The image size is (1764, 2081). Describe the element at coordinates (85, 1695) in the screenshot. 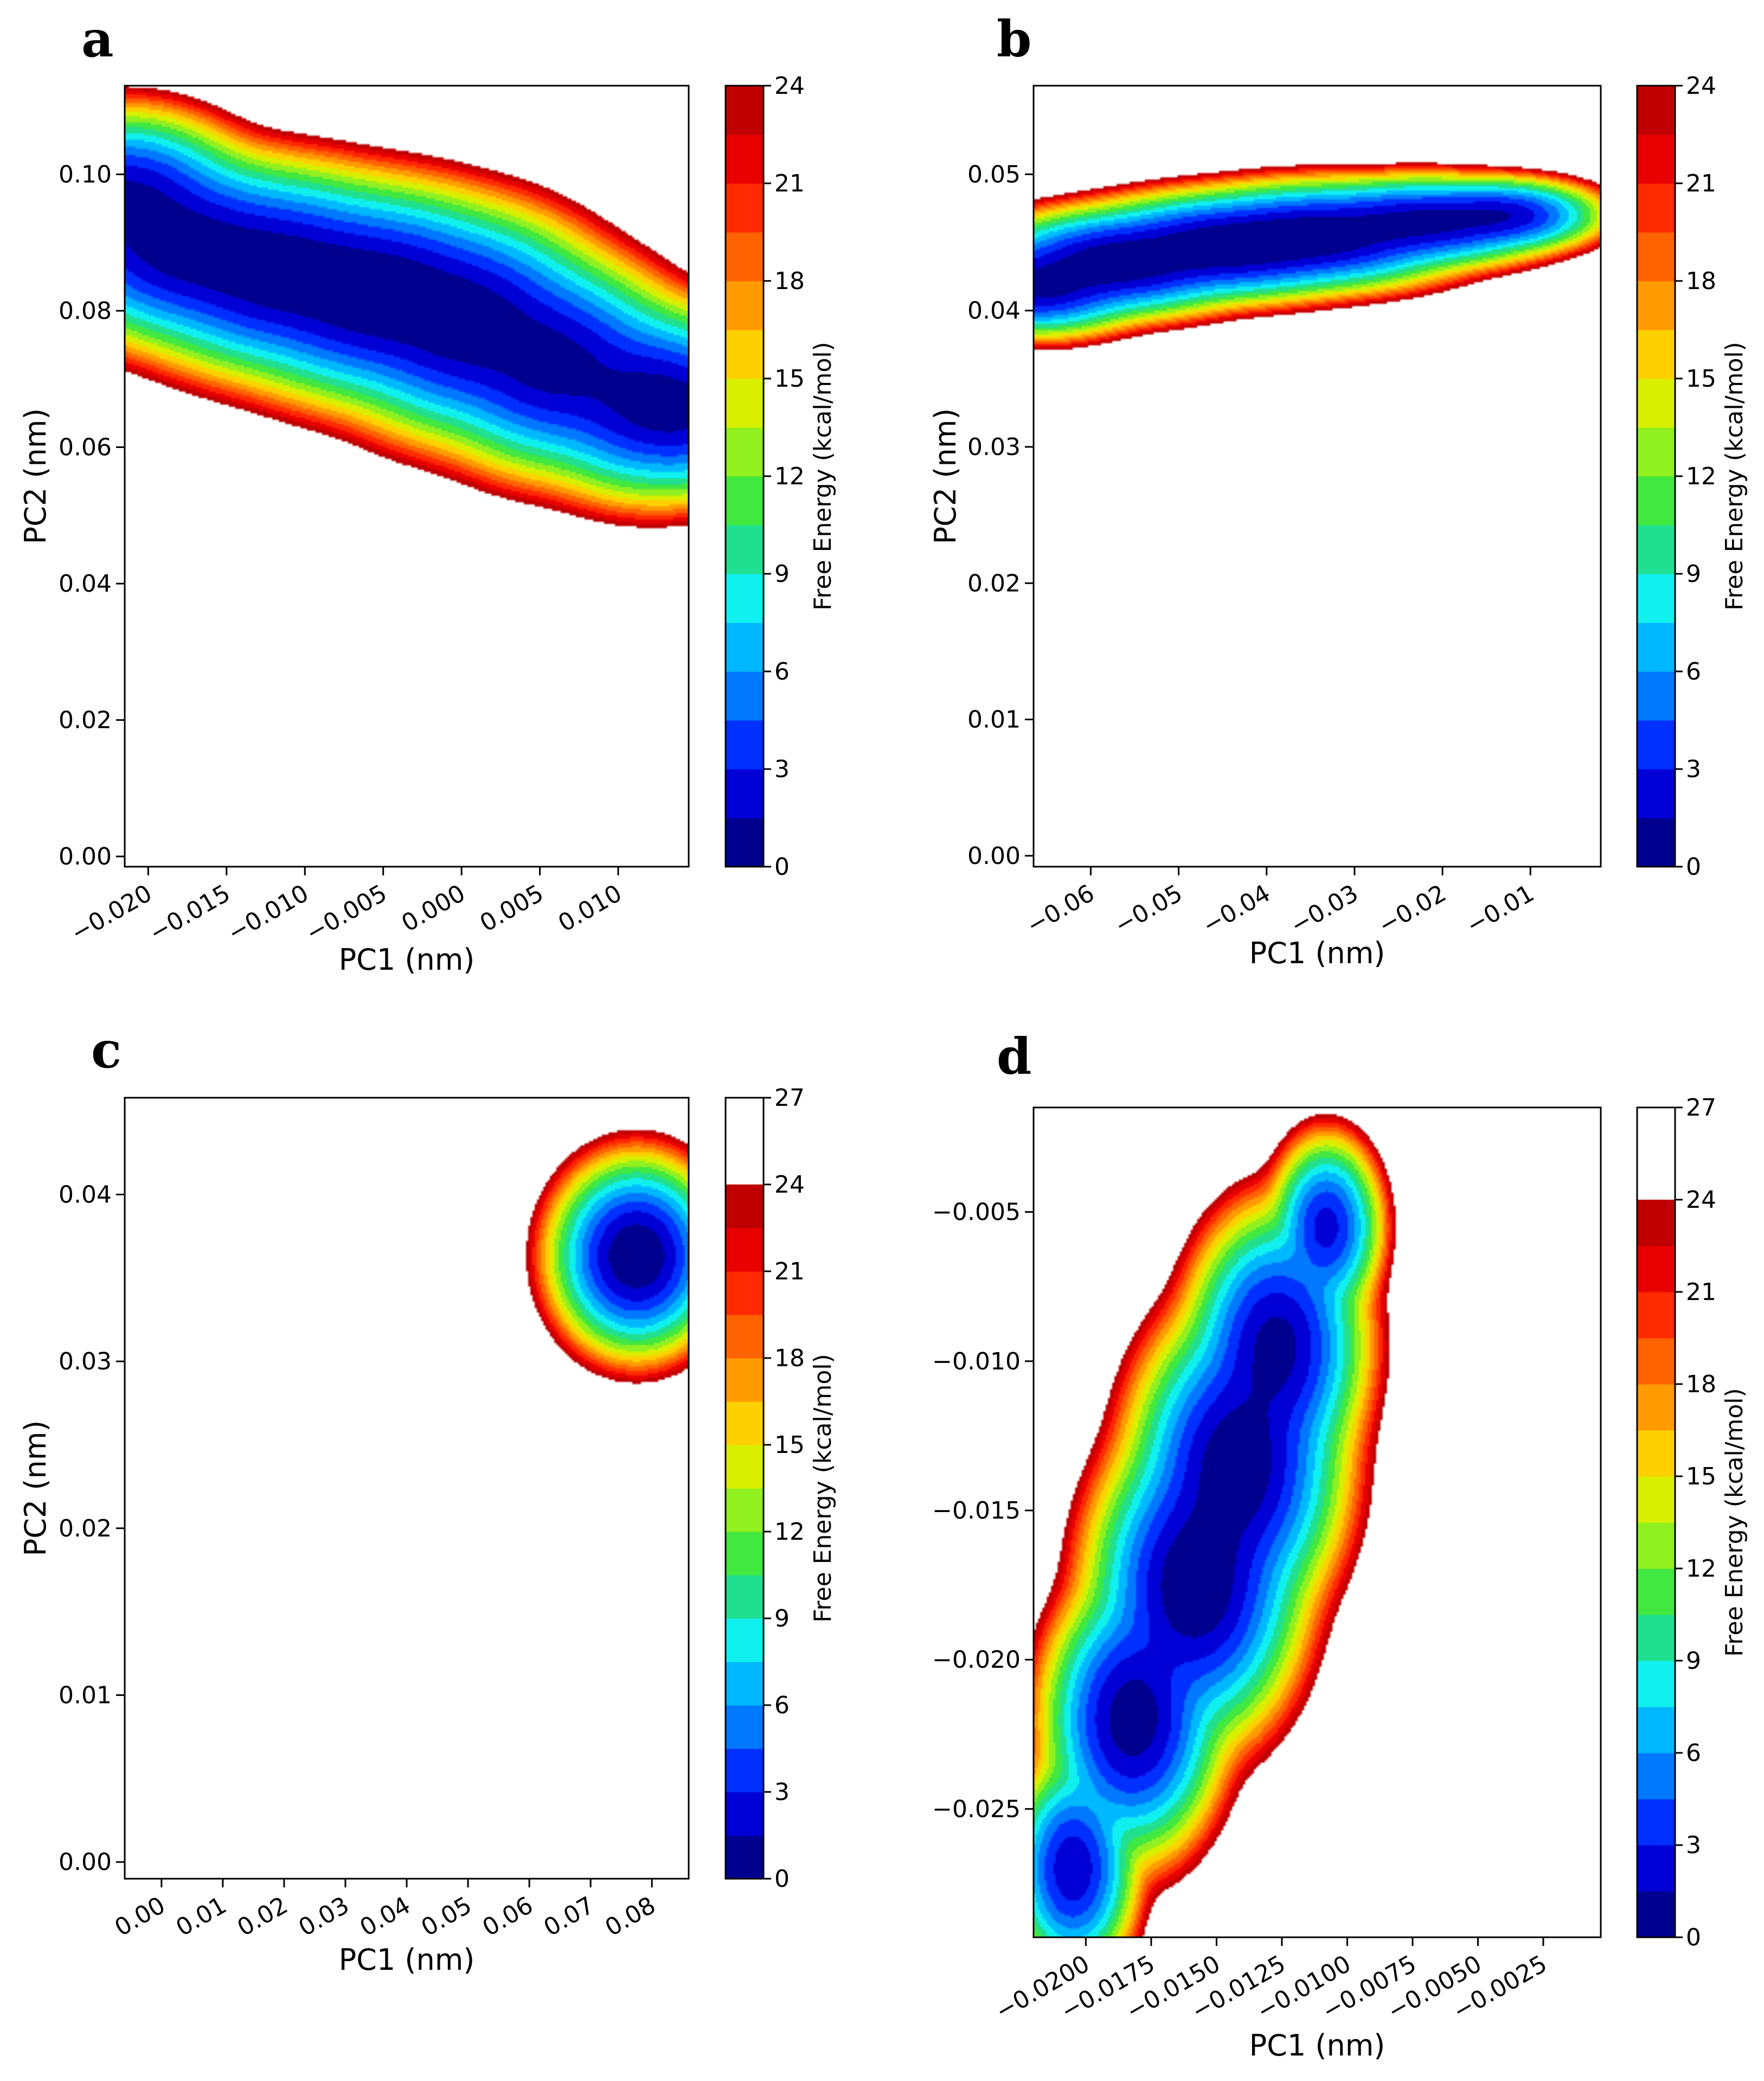

I see `y-tick-label: 0.01` at that location.